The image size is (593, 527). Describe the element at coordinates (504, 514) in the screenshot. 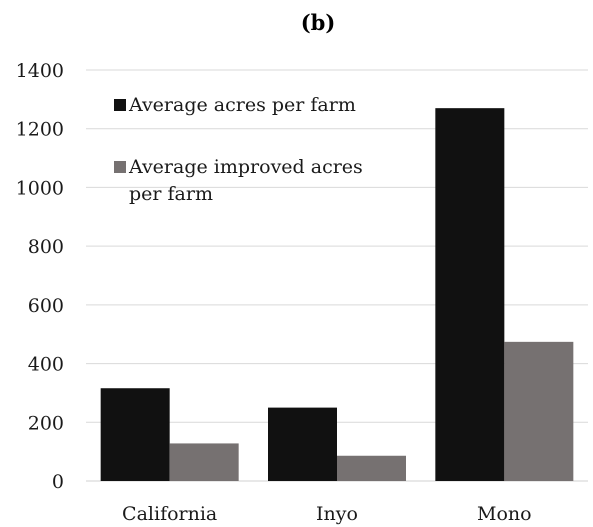

I see `x-tick-label: Mono` at that location.